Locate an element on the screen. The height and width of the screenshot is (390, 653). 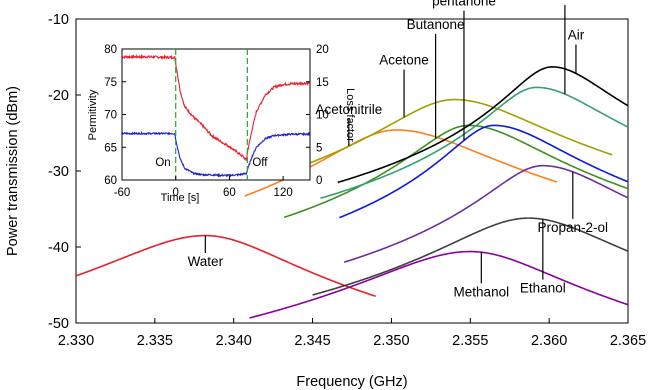
inset-frame is located at coordinates (216, 114).